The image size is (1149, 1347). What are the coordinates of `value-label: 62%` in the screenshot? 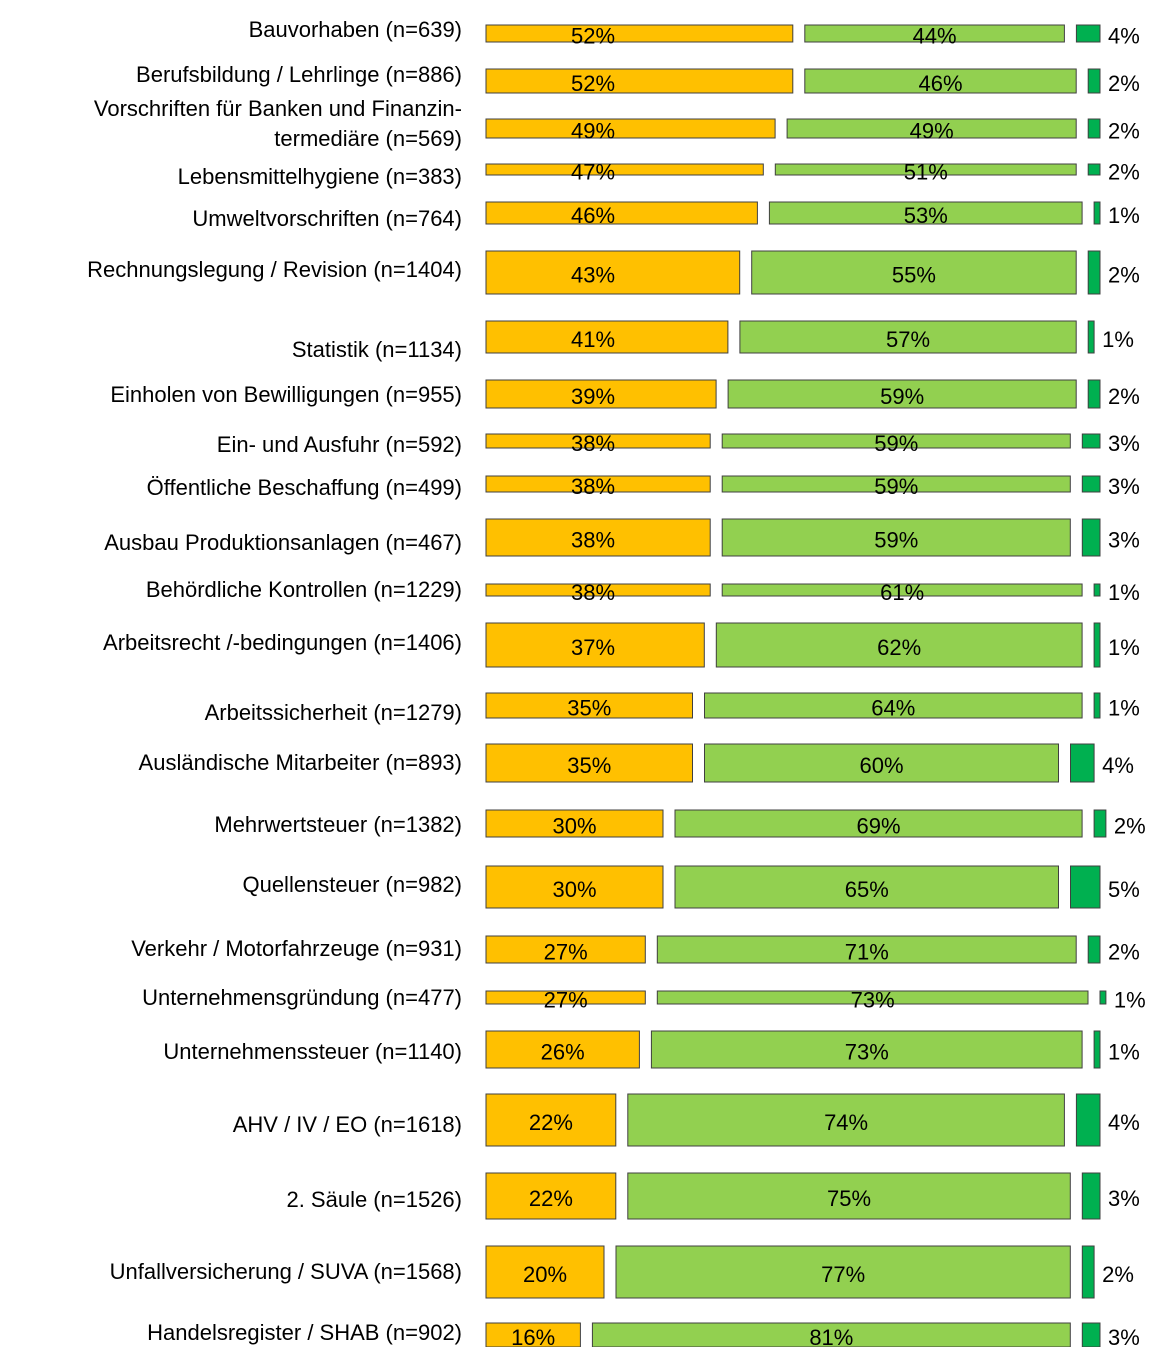 It's located at (899, 647).